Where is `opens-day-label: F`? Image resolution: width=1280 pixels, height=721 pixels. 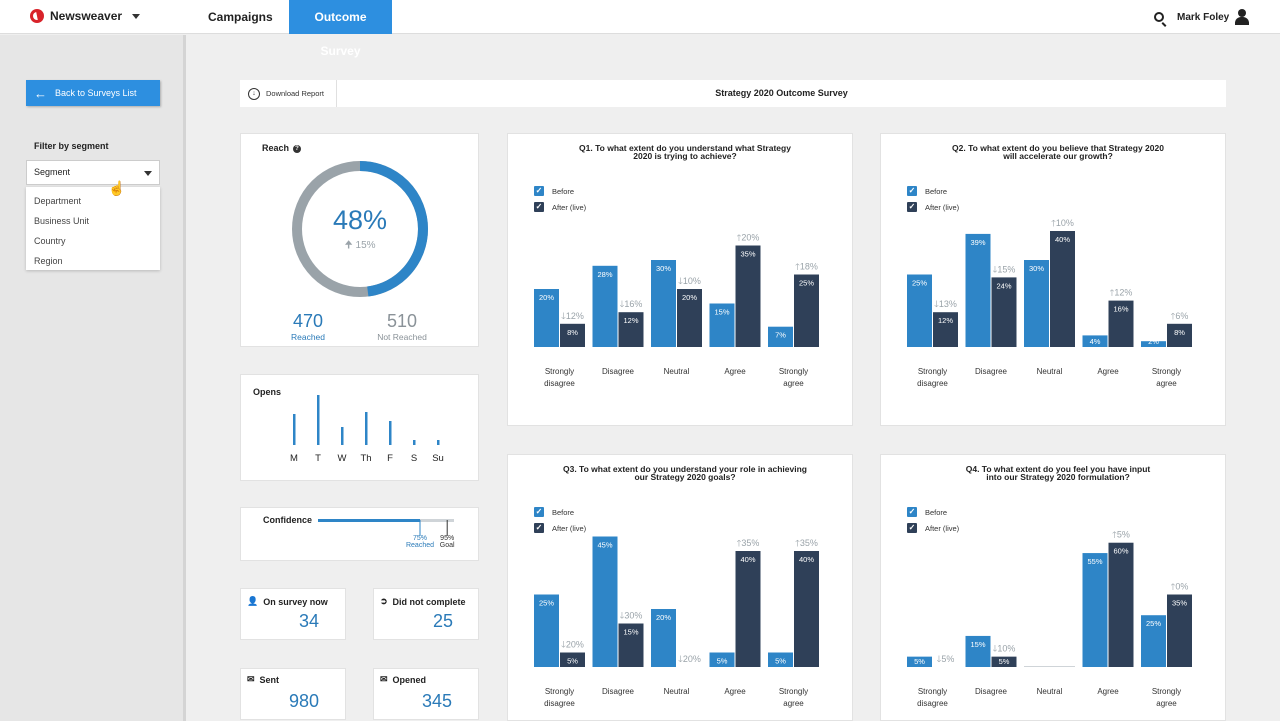 opens-day-label: F is located at coordinates (390, 458).